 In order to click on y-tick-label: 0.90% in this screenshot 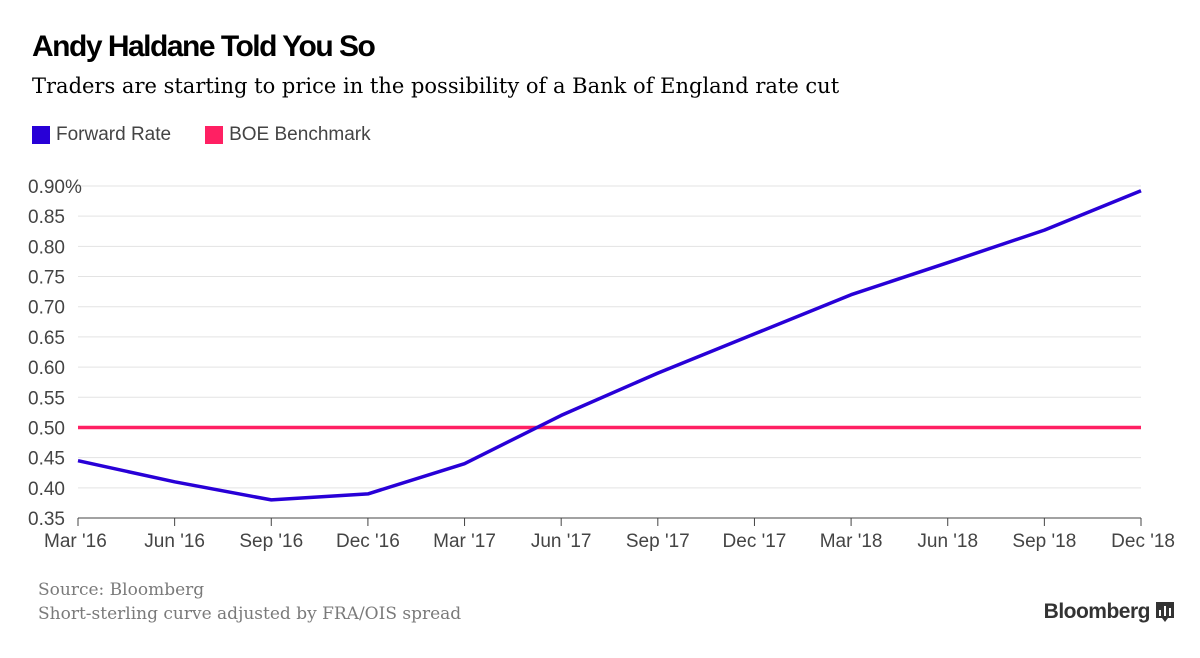, I will do `click(55, 187)`.